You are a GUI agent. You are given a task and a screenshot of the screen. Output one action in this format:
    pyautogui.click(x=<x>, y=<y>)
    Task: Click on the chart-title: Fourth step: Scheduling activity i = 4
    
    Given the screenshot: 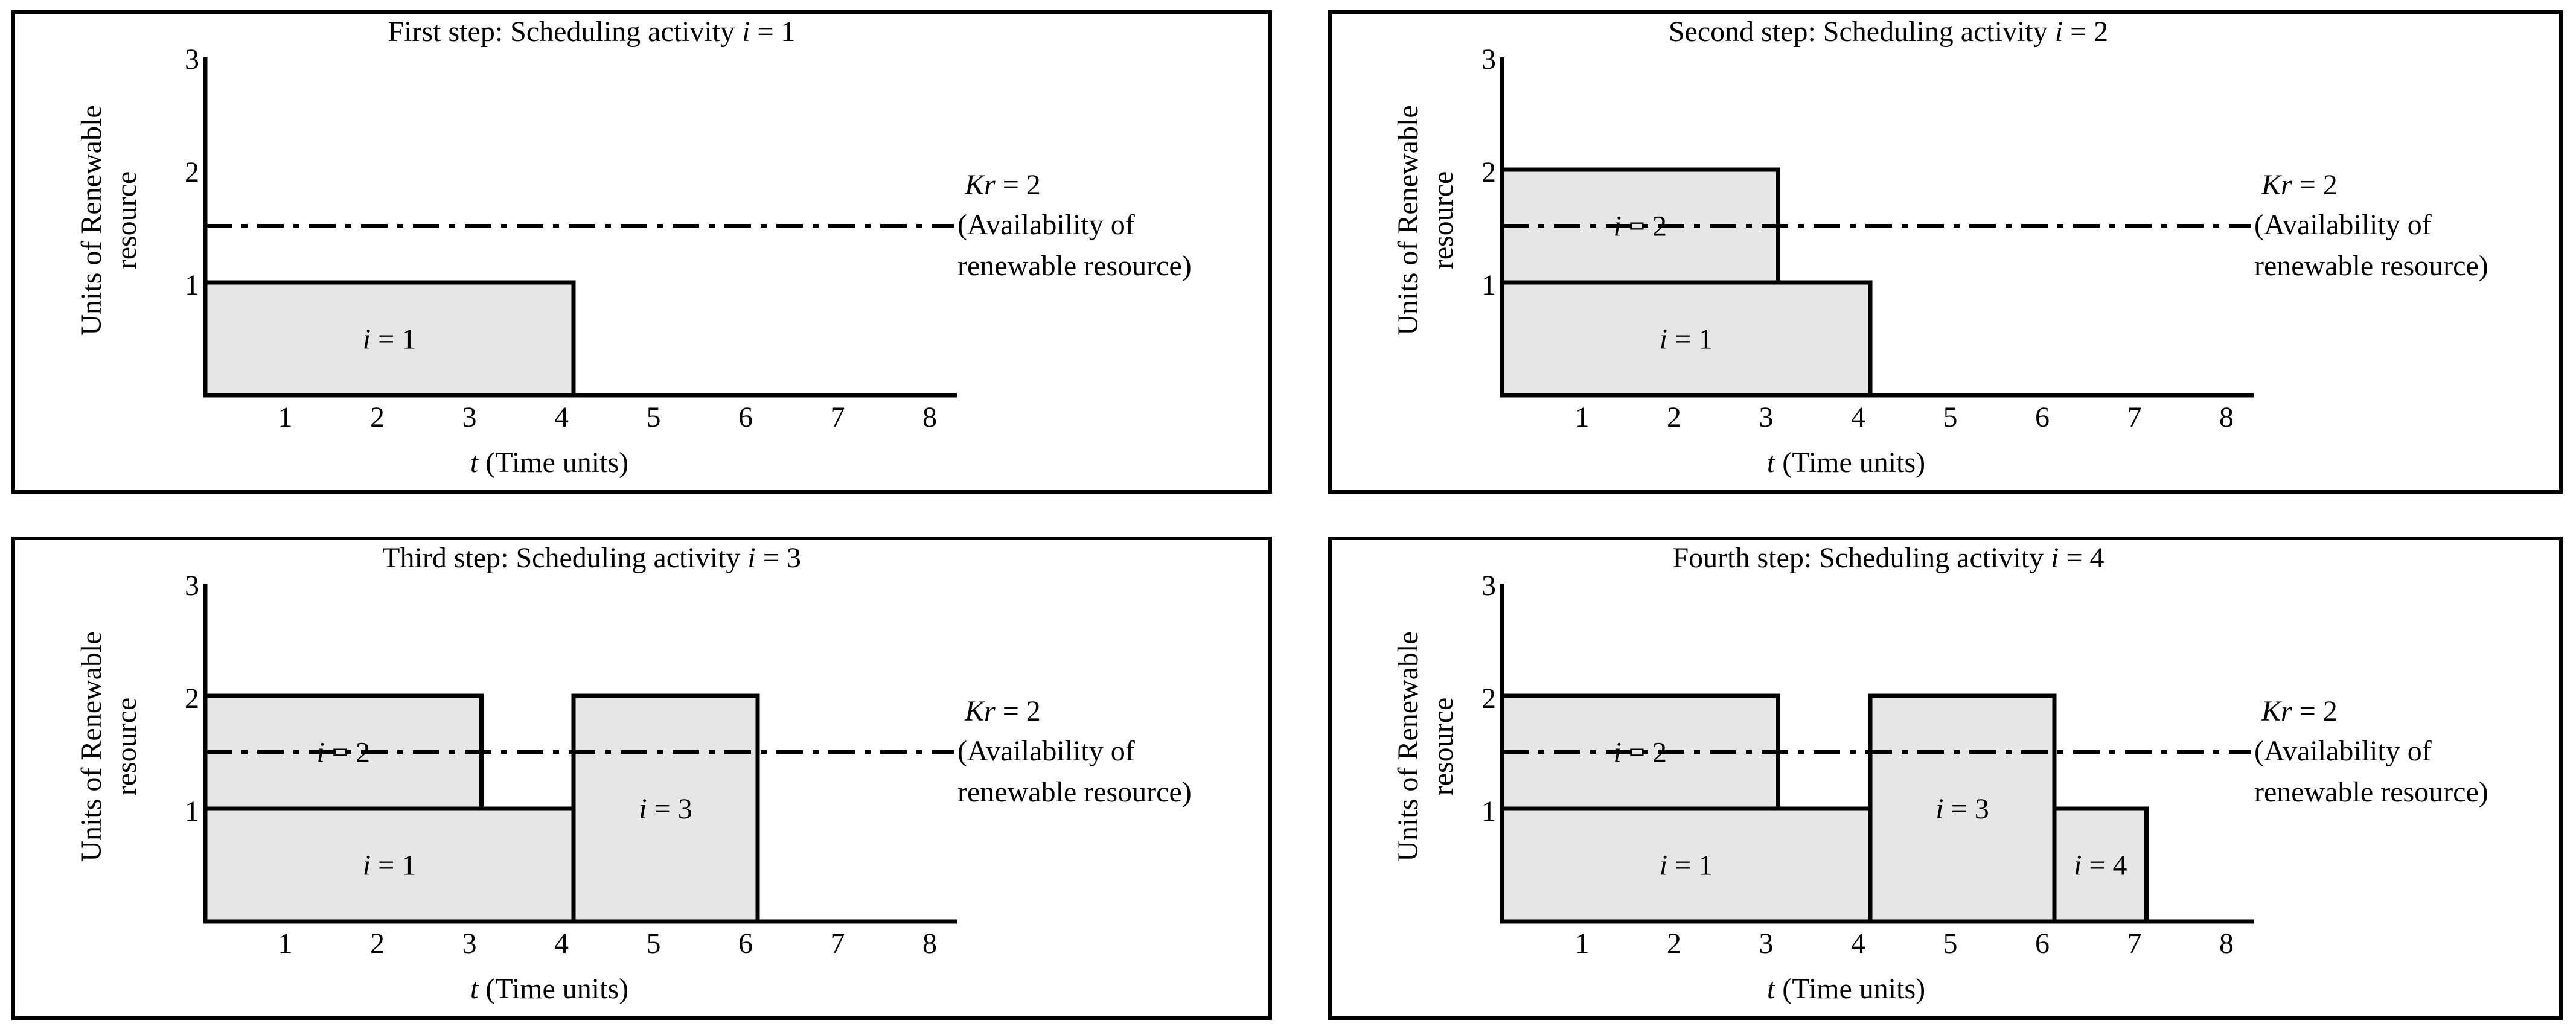 What is the action you would take?
    pyautogui.click(x=1888, y=558)
    